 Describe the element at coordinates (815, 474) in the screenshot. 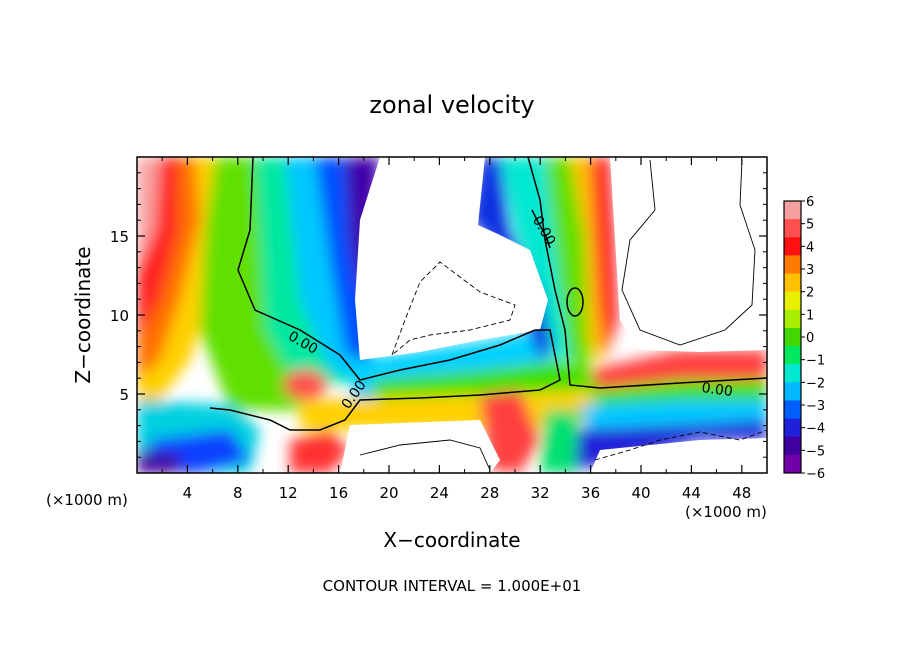

I see `colorbar-tick-label: −6` at that location.